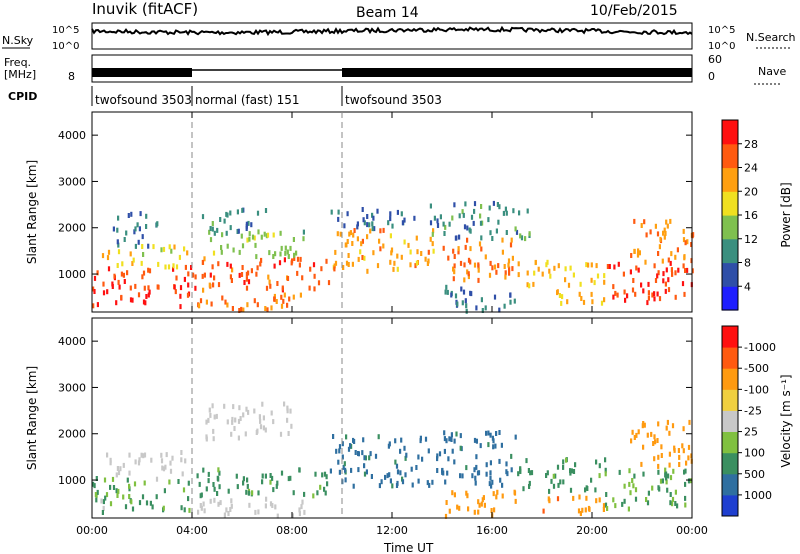 The width and height of the screenshot is (800, 554). Describe the element at coordinates (751, 168) in the screenshot. I see `colorbar-tick-label-5: 24` at that location.